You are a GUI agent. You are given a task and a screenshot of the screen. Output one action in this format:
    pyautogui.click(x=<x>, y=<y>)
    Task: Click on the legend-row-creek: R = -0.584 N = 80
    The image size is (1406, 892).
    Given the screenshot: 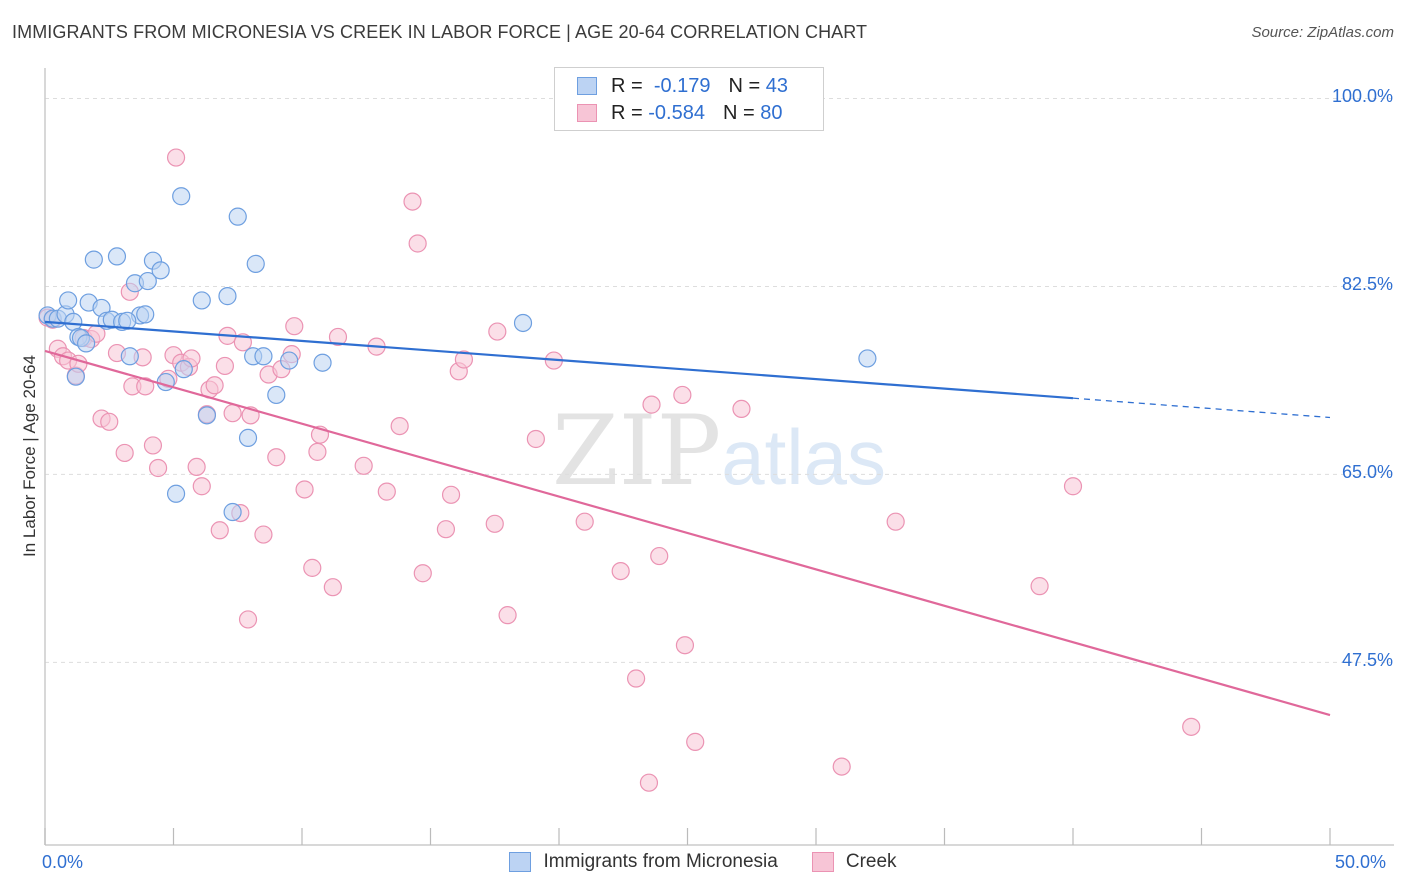 What is the action you would take?
    pyautogui.click(x=679, y=113)
    